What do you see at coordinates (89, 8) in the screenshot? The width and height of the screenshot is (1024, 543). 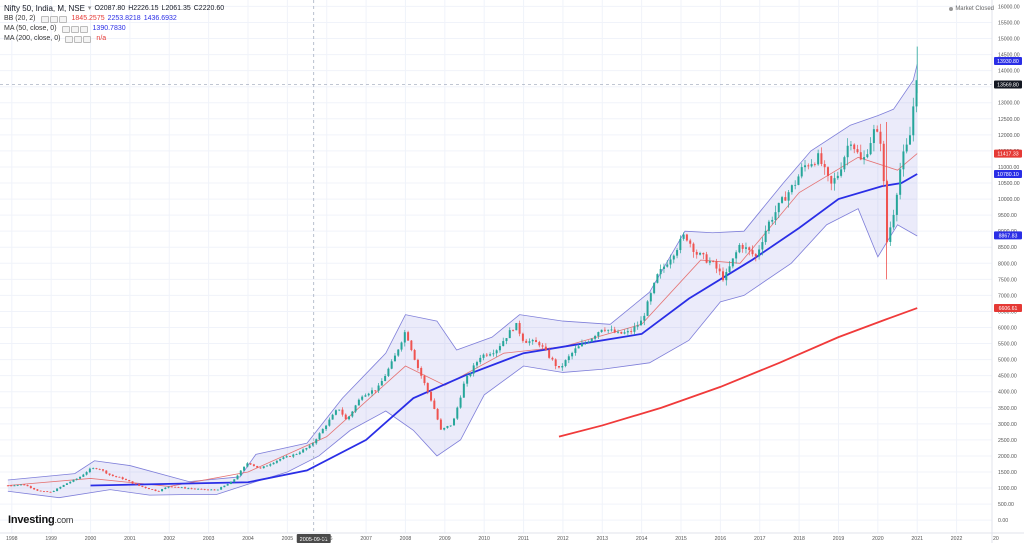 I see `dropdown-chevron-icon: ▾` at bounding box center [89, 8].